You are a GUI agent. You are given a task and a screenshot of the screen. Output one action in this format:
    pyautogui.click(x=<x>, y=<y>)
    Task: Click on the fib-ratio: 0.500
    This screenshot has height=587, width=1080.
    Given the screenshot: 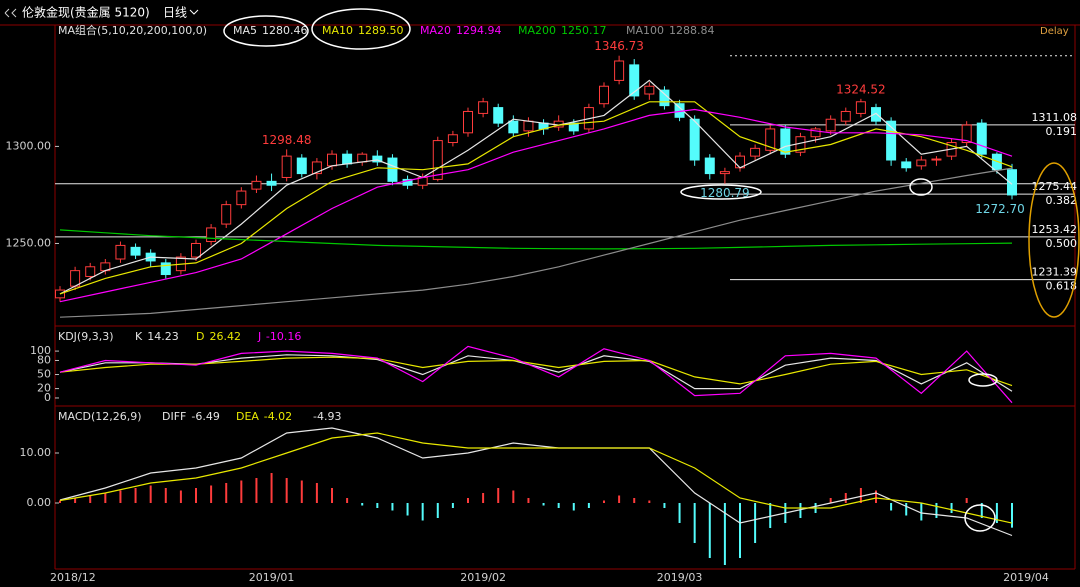 What is the action you would take?
    pyautogui.click(x=1062, y=243)
    